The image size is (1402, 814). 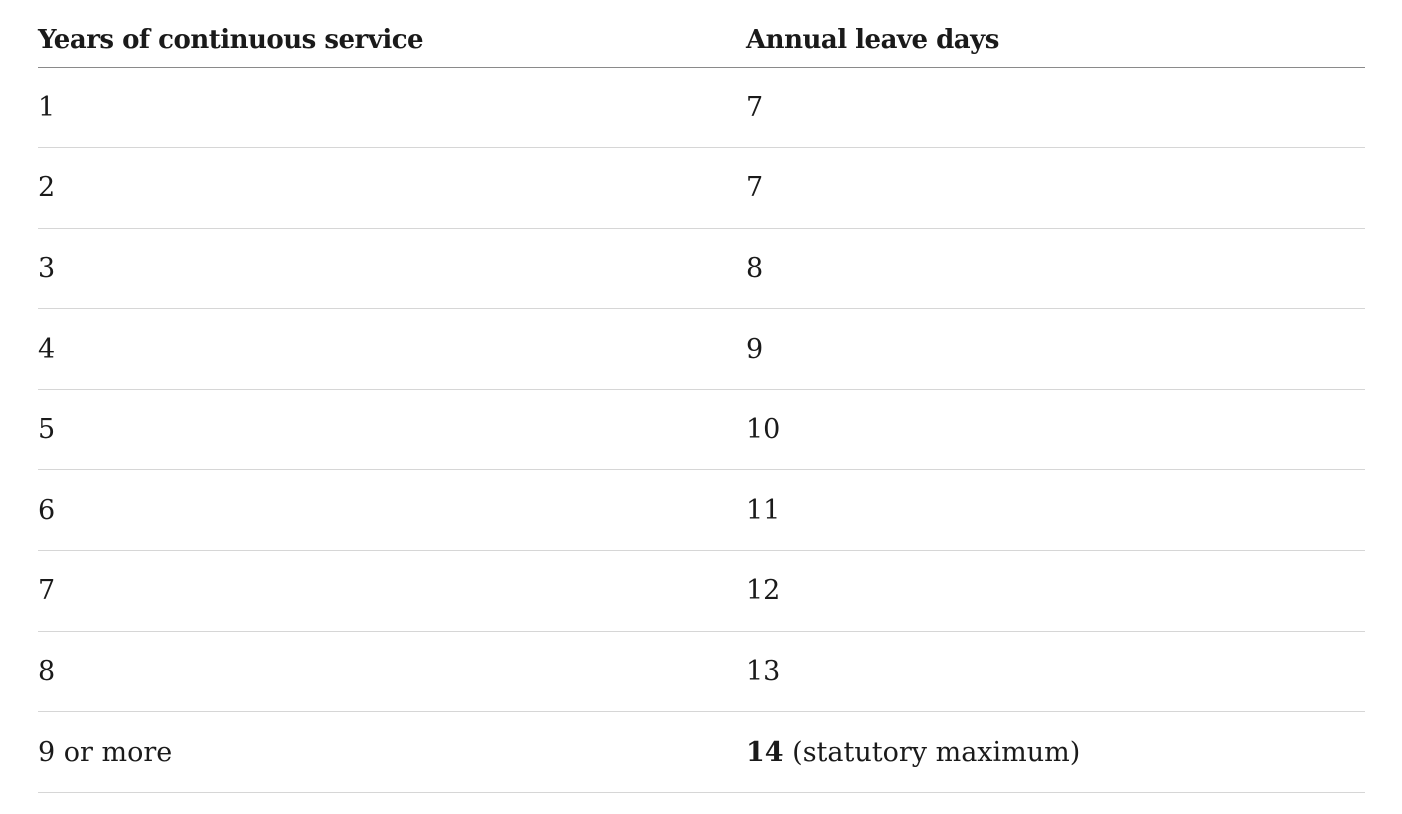 I want to click on header-annual-leave-days: Annual leave days, so click(x=1055, y=34).